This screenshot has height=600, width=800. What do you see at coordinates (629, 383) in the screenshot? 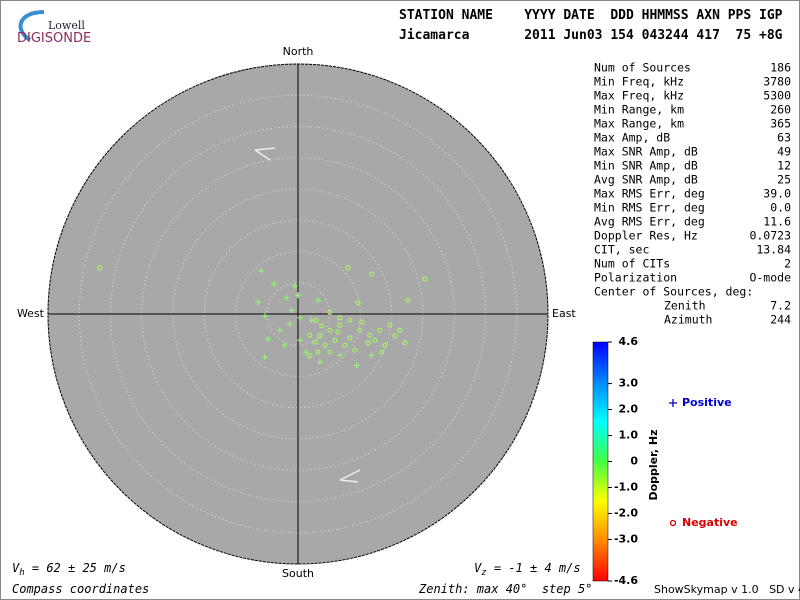
I see `colorbar-tick-label: 3.0` at bounding box center [629, 383].